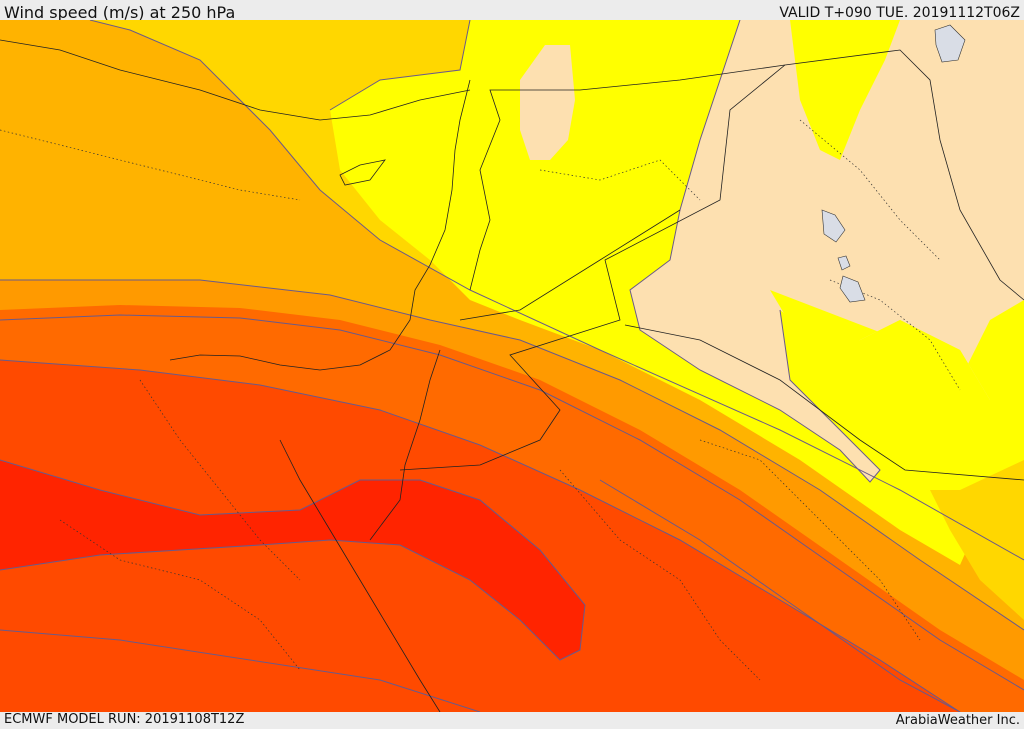  I want to click on map-title: Wind speed (m/s) at 250 hPa, so click(120, 12).